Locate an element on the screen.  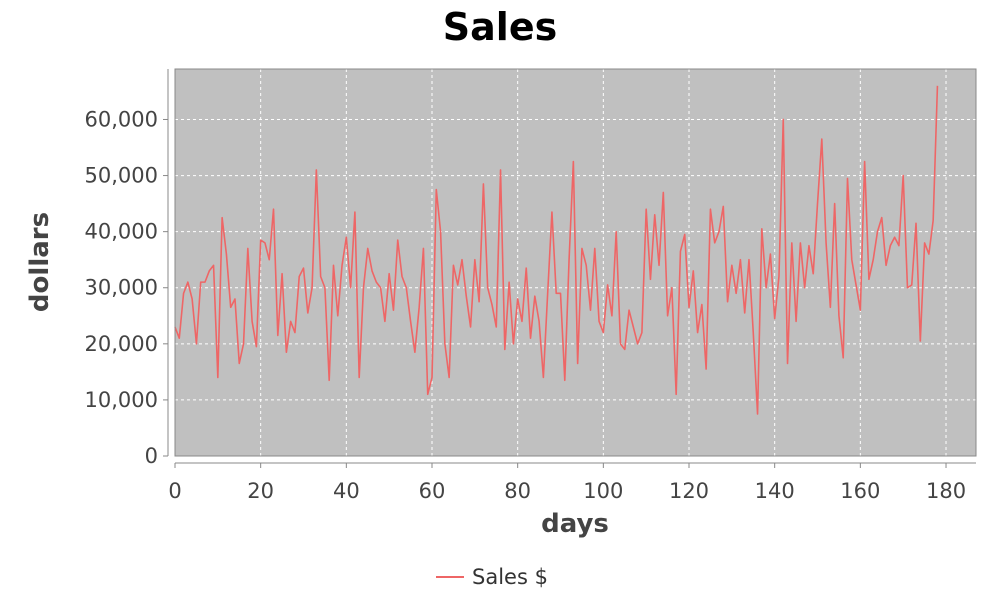
legend: Sales $ is located at coordinates (492, 577).